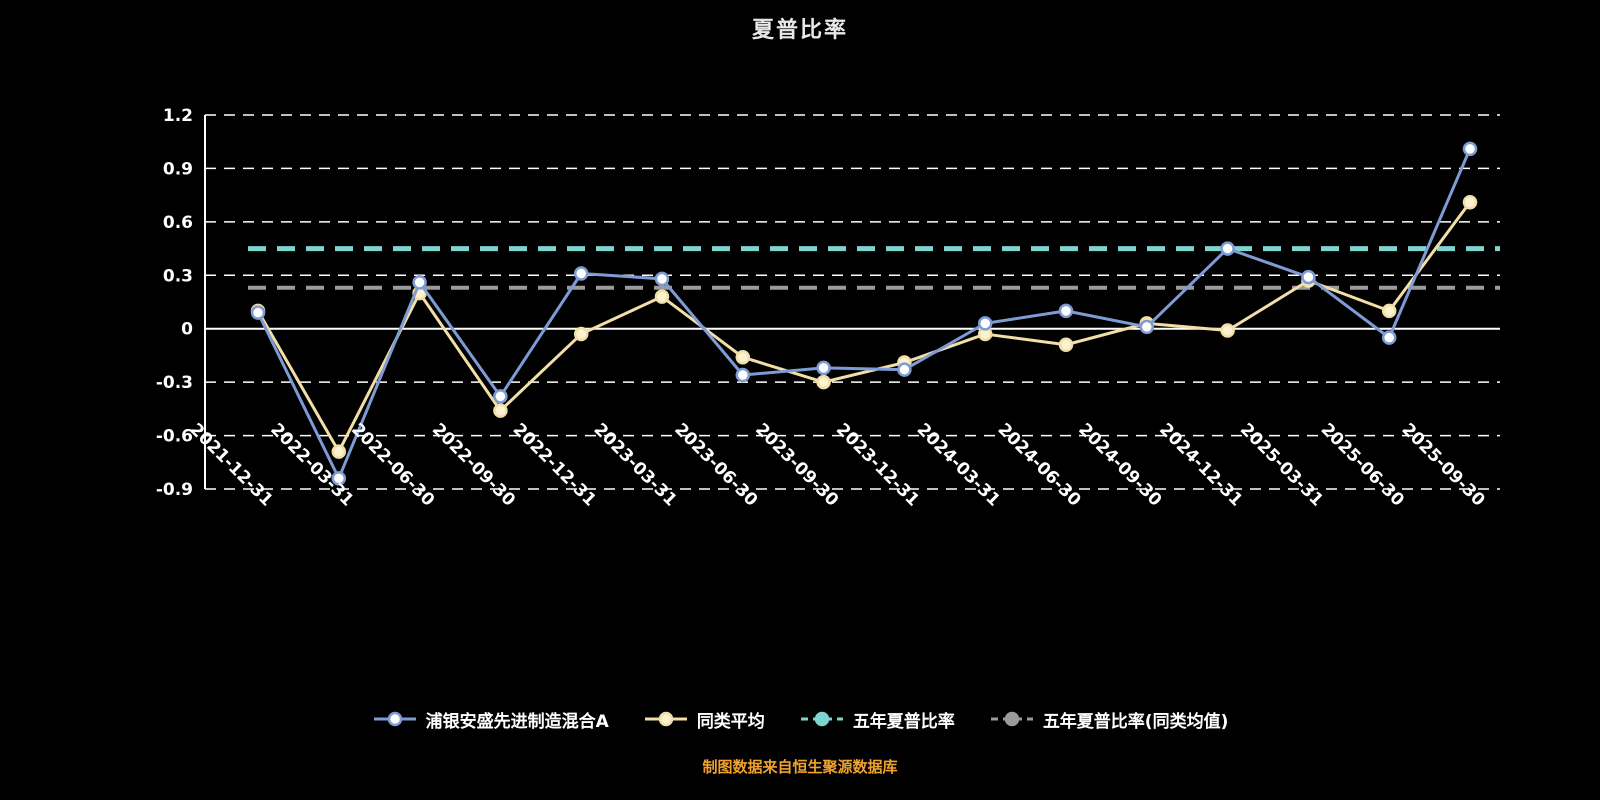 This screenshot has height=800, width=1600. What do you see at coordinates (958, 464) in the screenshot?
I see `x-axis-tick-label: 2024-03-31` at bounding box center [958, 464].